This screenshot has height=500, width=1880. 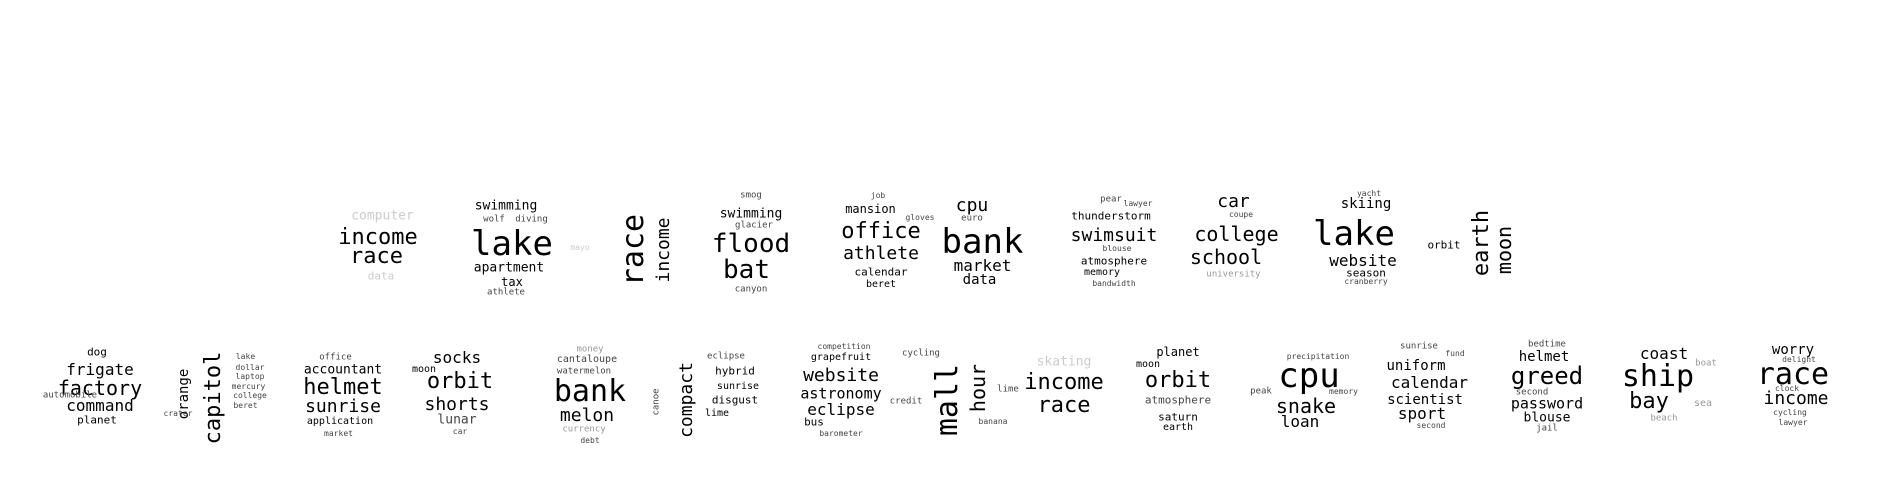 I want to click on cloud-word: beach, so click(x=1664, y=418).